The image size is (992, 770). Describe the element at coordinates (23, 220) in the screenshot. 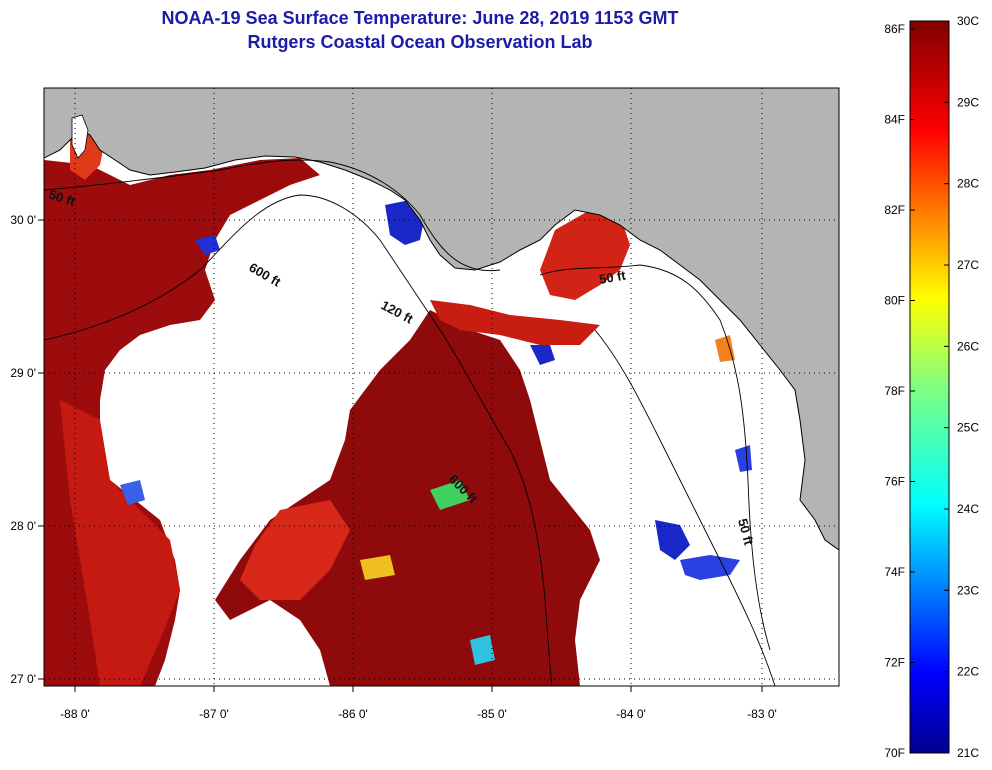

I see `lat-label-30: 30 0'` at that location.